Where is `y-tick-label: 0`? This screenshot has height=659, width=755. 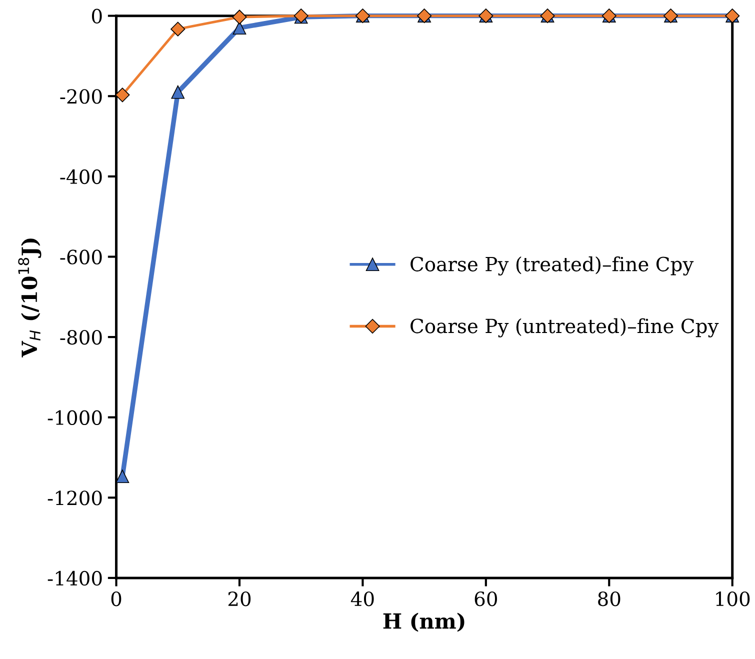
y-tick-label: 0 is located at coordinates (97, 16).